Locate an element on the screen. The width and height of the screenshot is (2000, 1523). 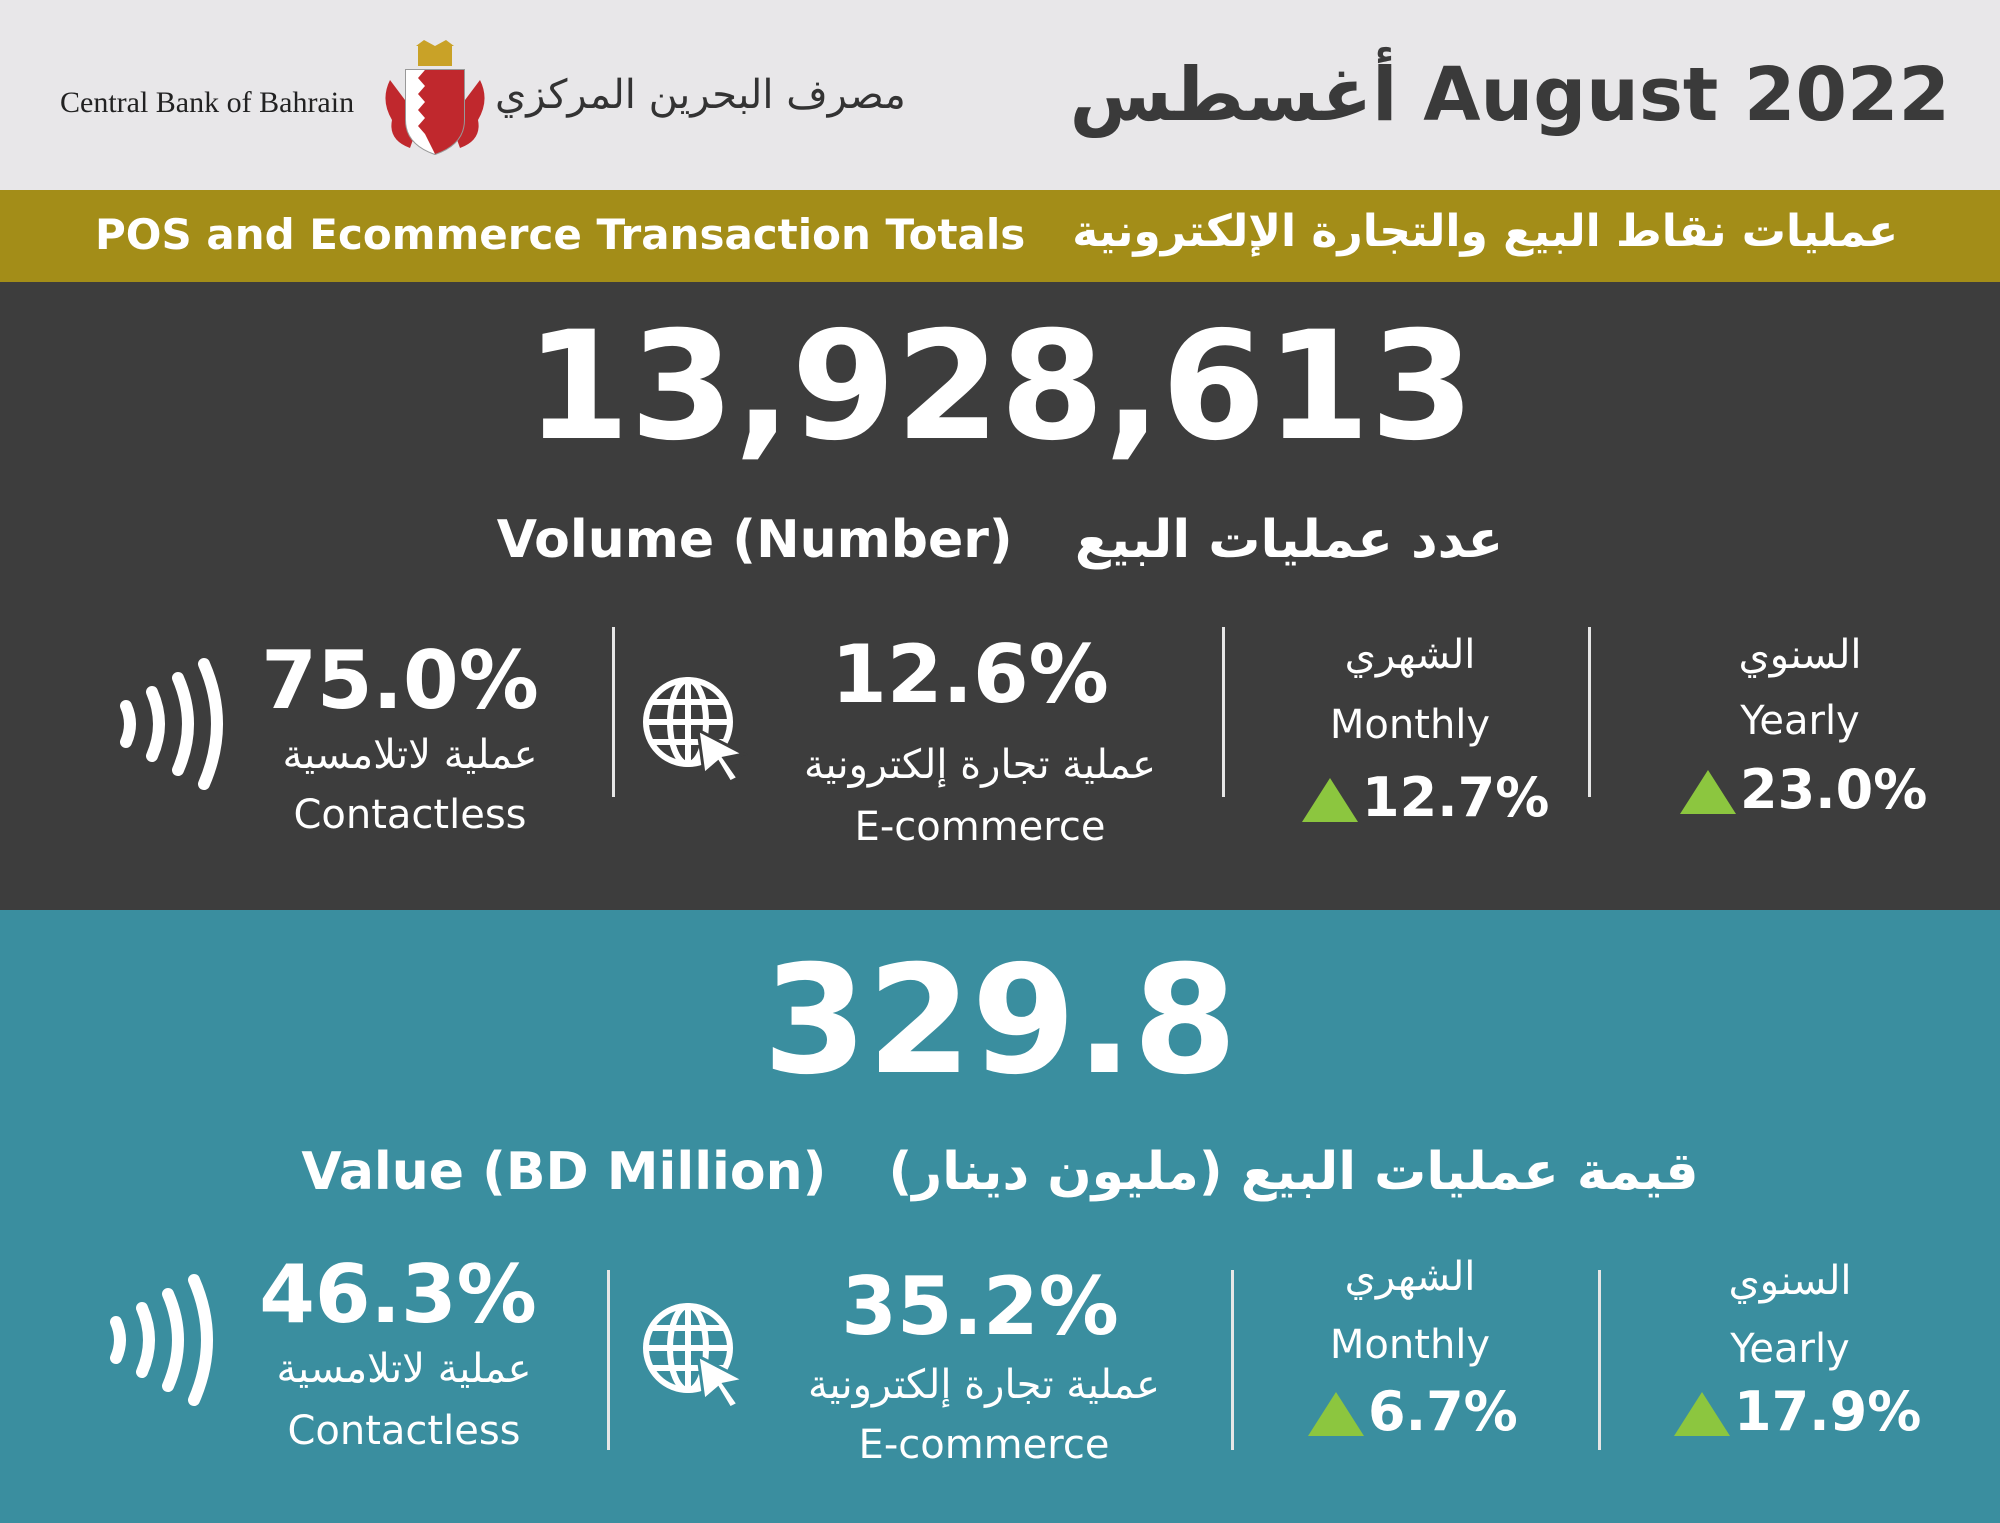
value-ecommerce-label-ar: عملية تجارة إلكترونية is located at coordinates (984, 1385).